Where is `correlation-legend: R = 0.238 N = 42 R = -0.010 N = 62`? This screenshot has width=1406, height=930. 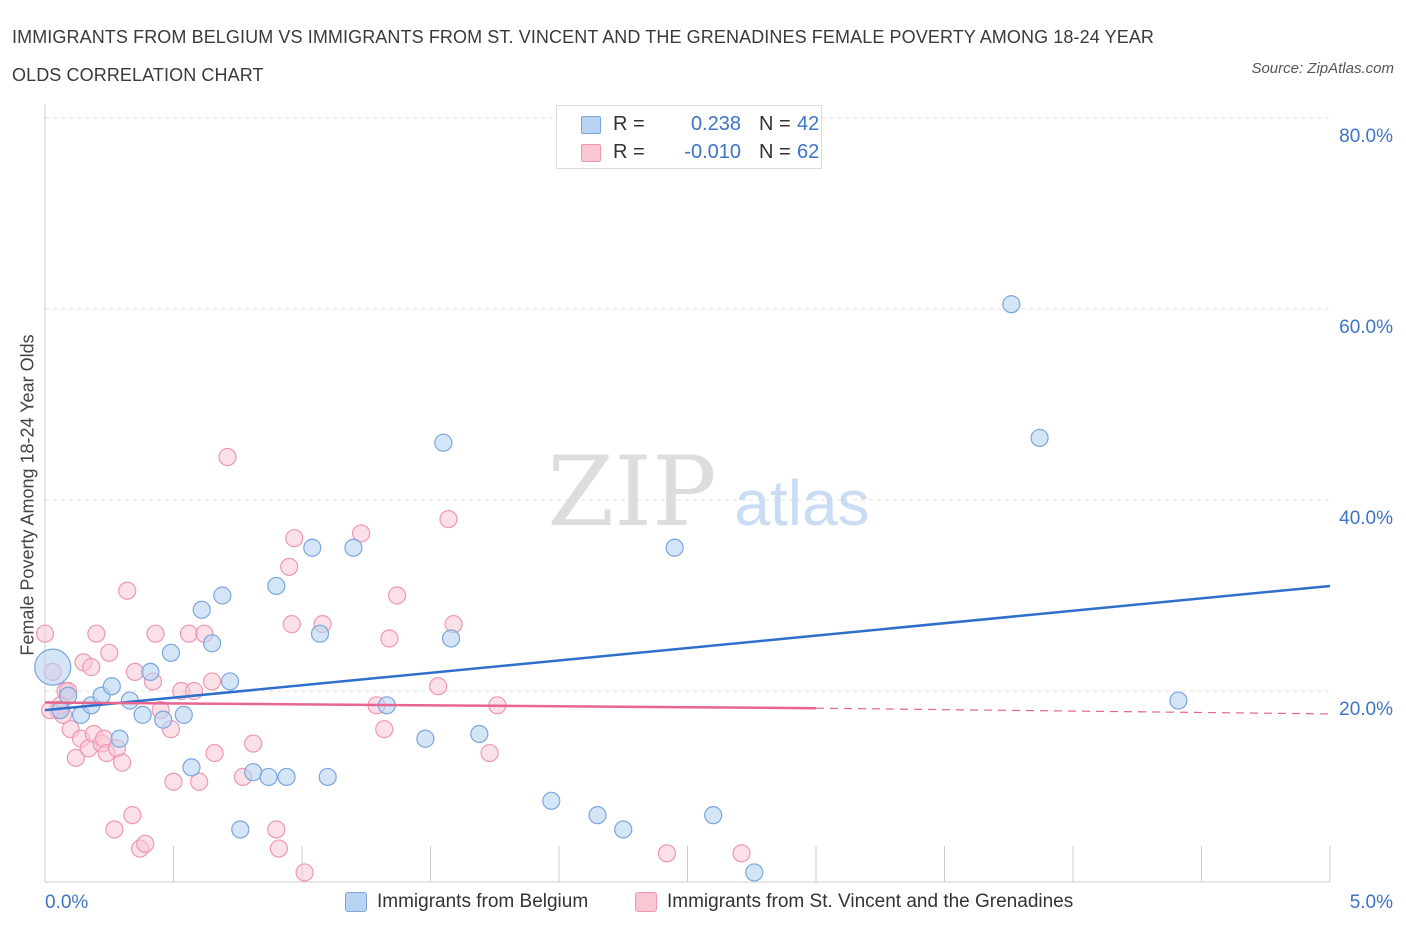 correlation-legend: R = 0.238 N = 42 R = -0.010 N = 62 is located at coordinates (689, 137).